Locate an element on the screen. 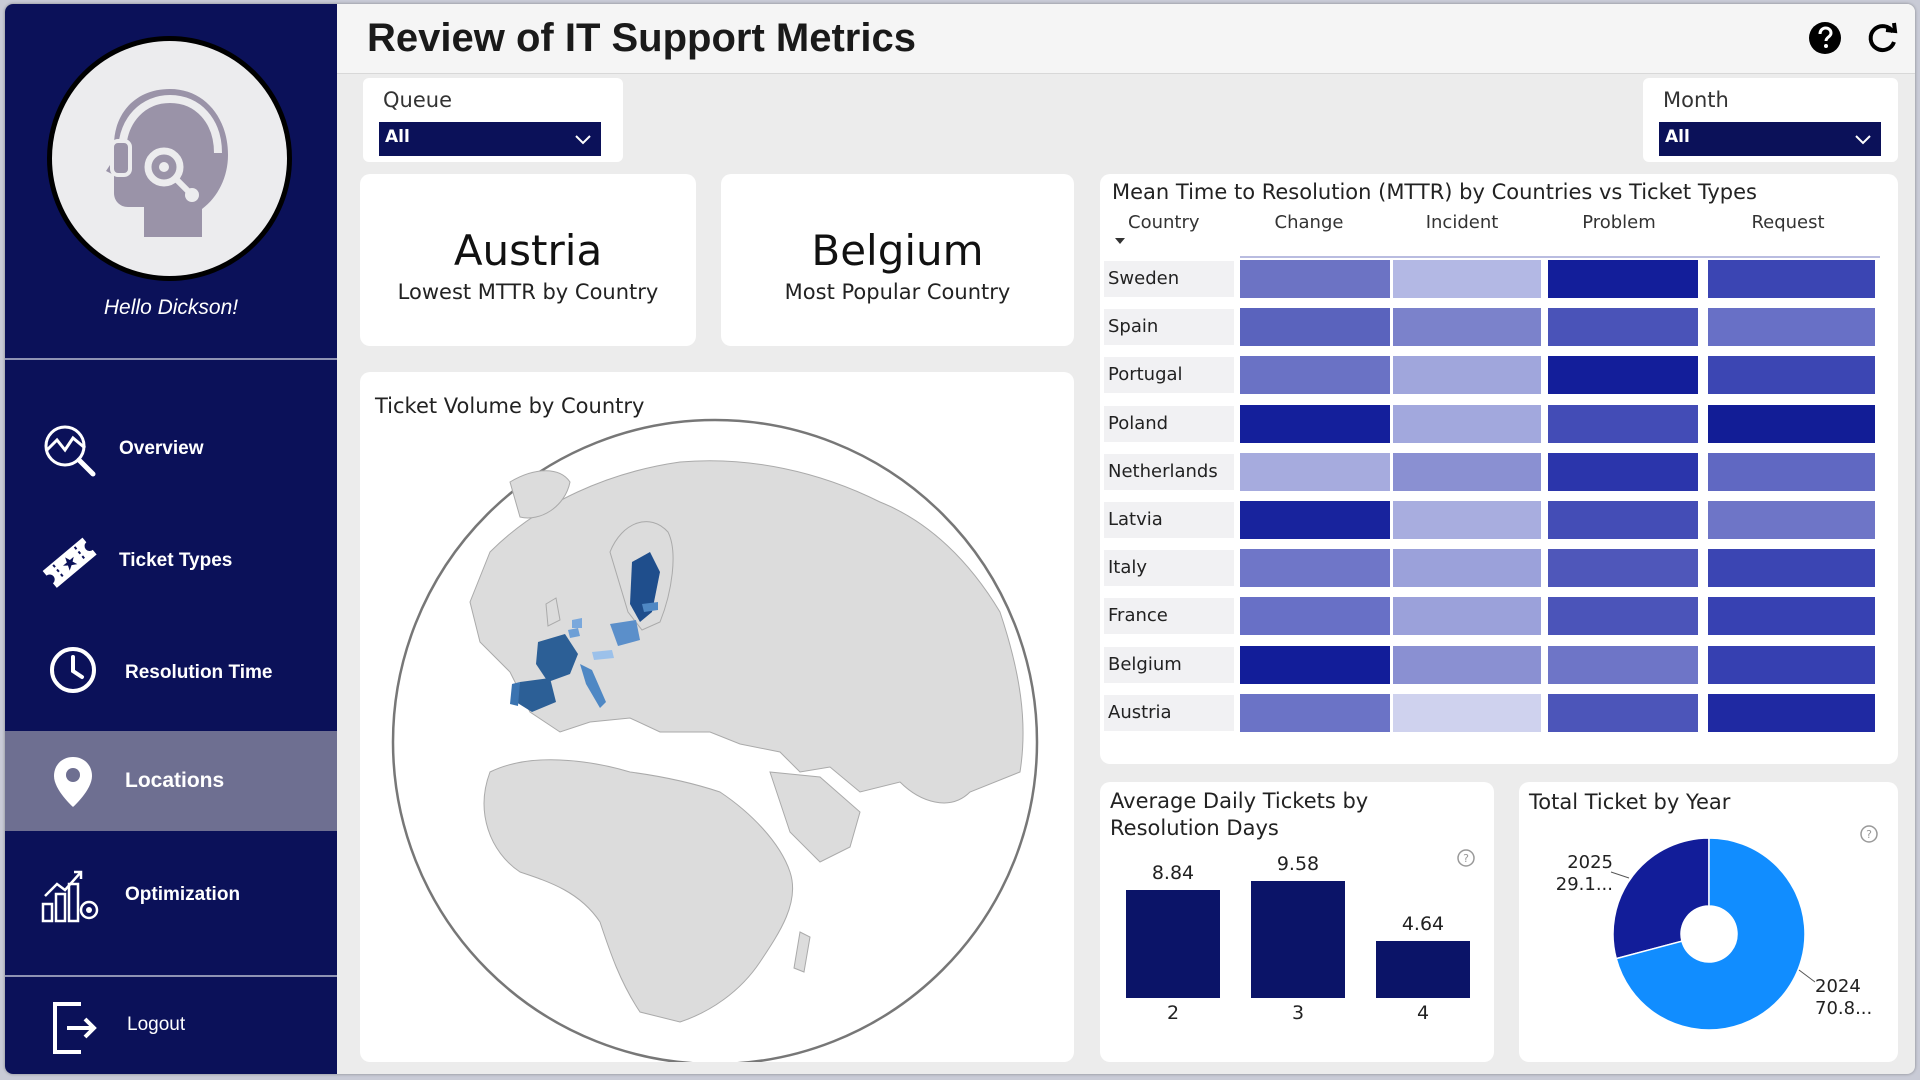  country-austria is located at coordinates (603, 655).